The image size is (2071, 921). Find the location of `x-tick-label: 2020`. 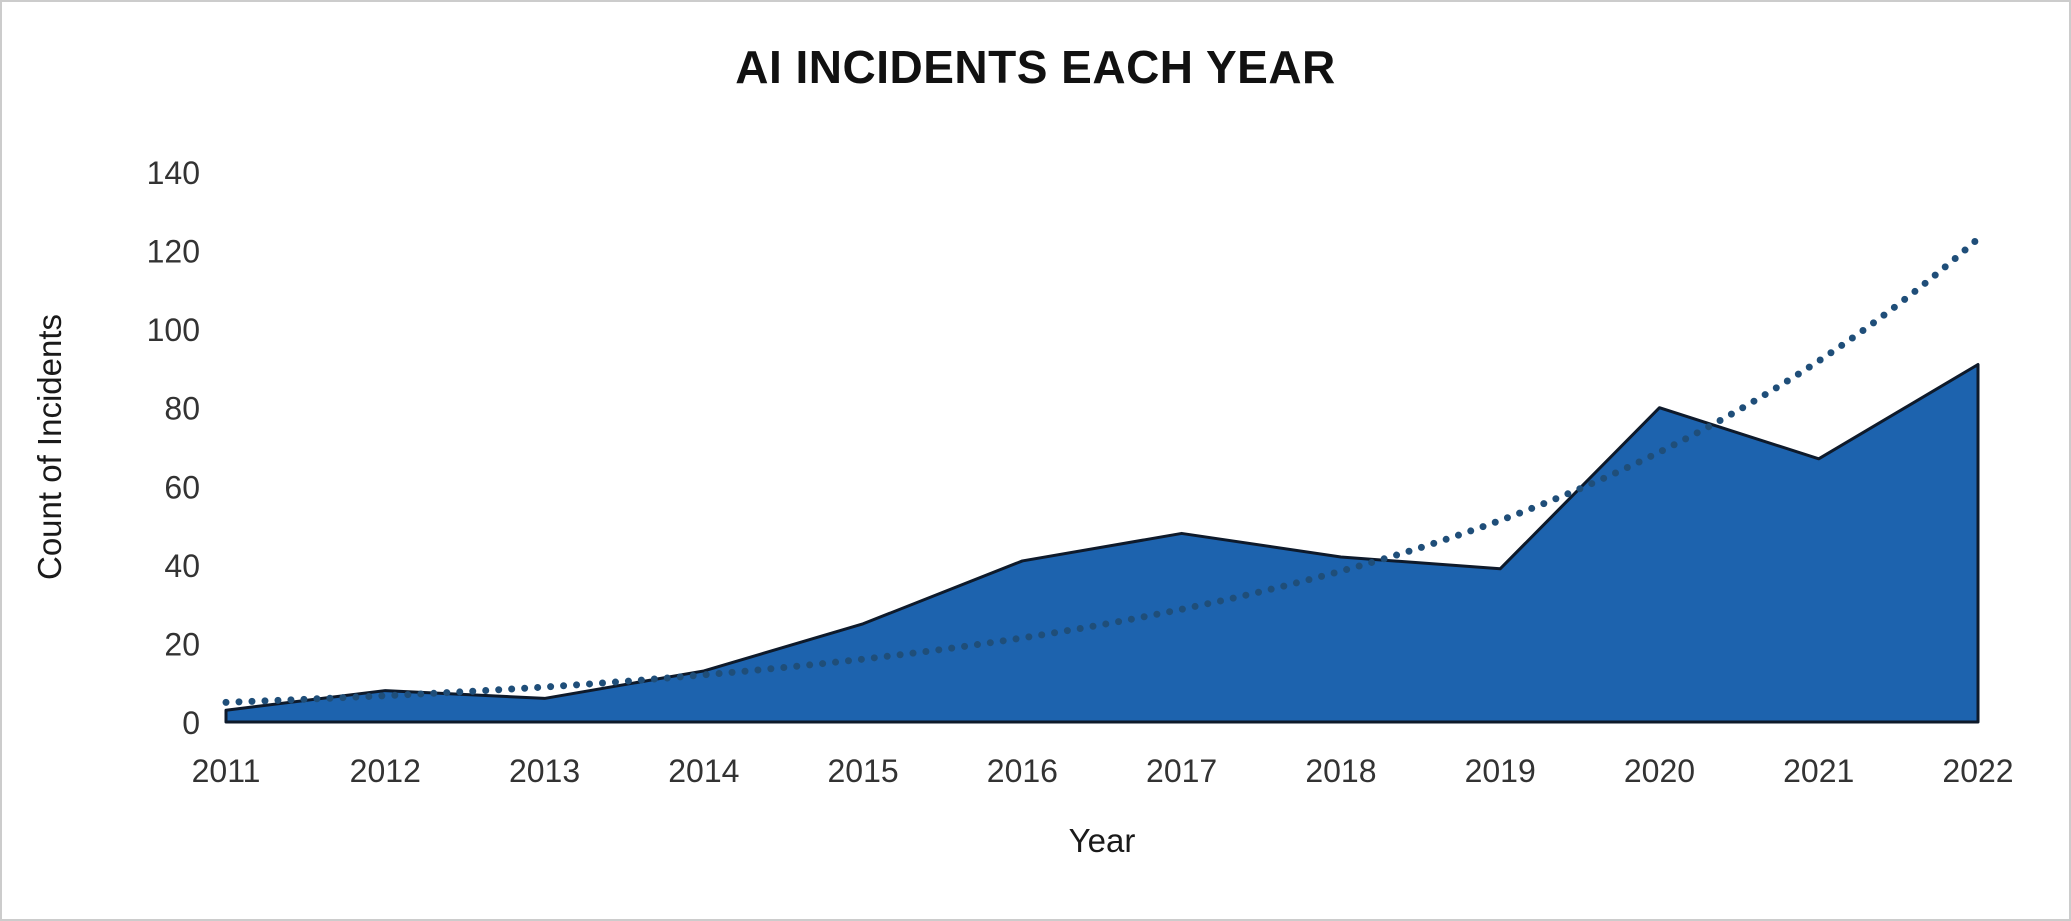

x-tick-label: 2020 is located at coordinates (1659, 771).